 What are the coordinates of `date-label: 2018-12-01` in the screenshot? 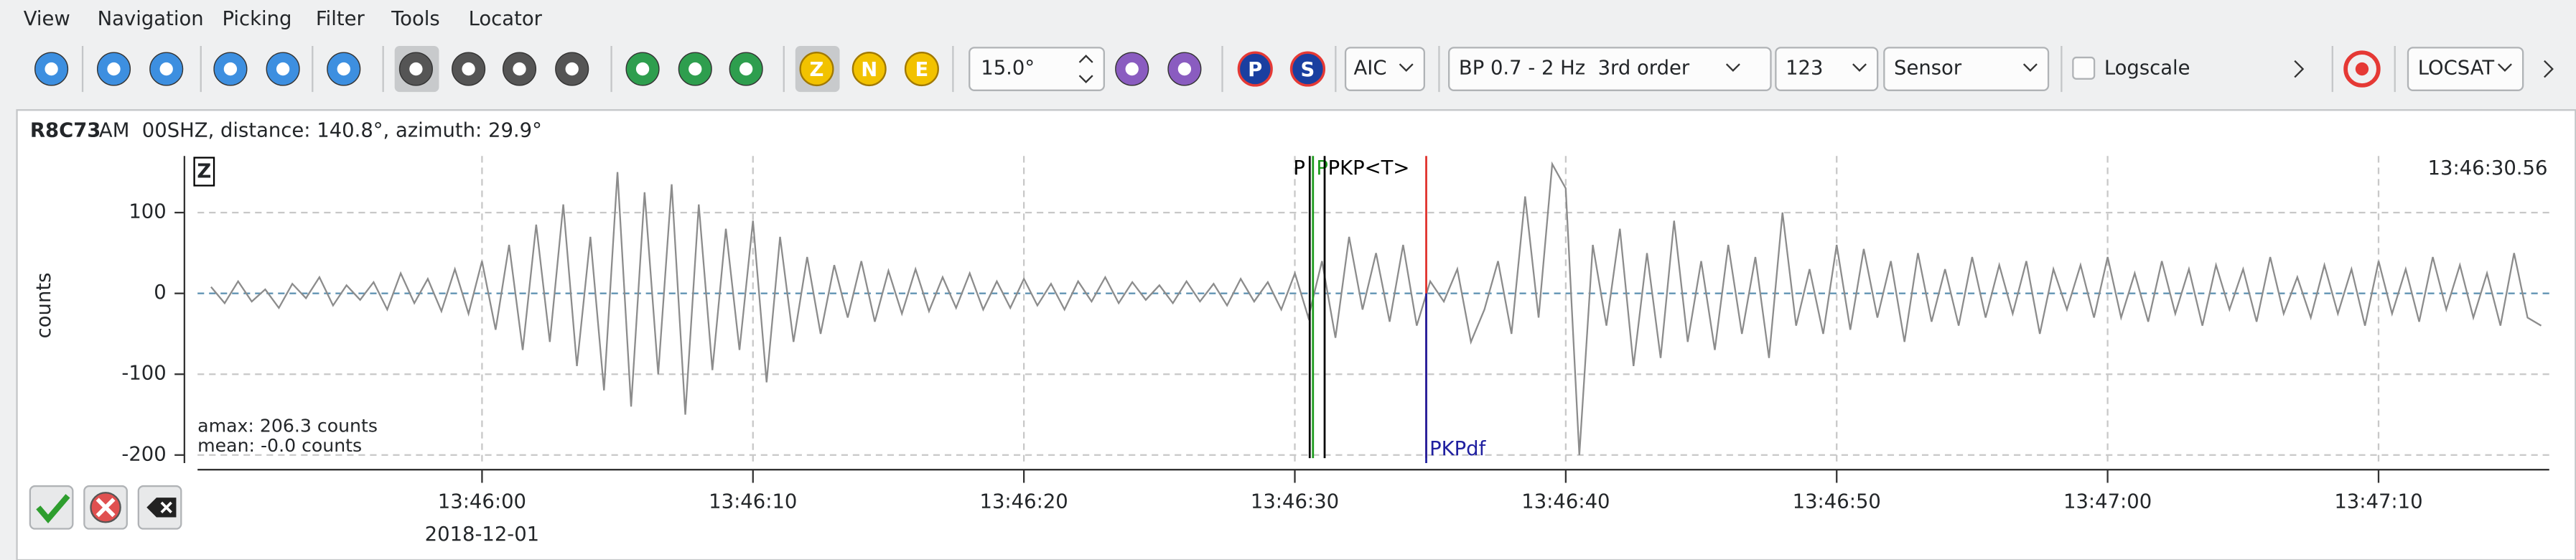 It's located at (482, 534).